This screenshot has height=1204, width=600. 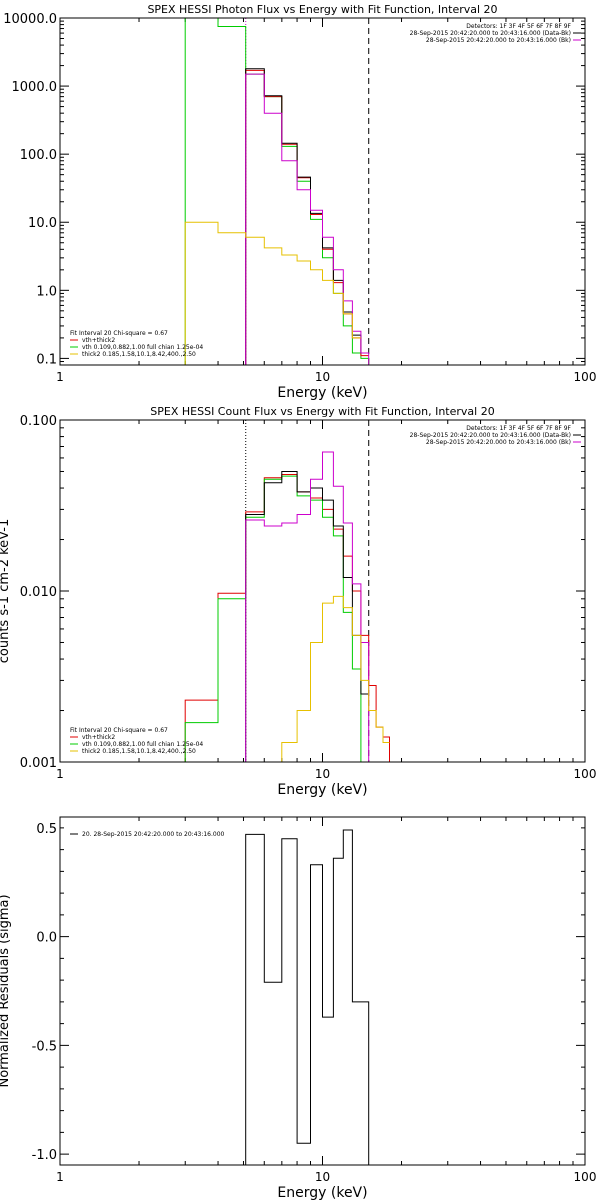 What do you see at coordinates (46, 829) in the screenshot?
I see `y-tick-label: 0.5` at bounding box center [46, 829].